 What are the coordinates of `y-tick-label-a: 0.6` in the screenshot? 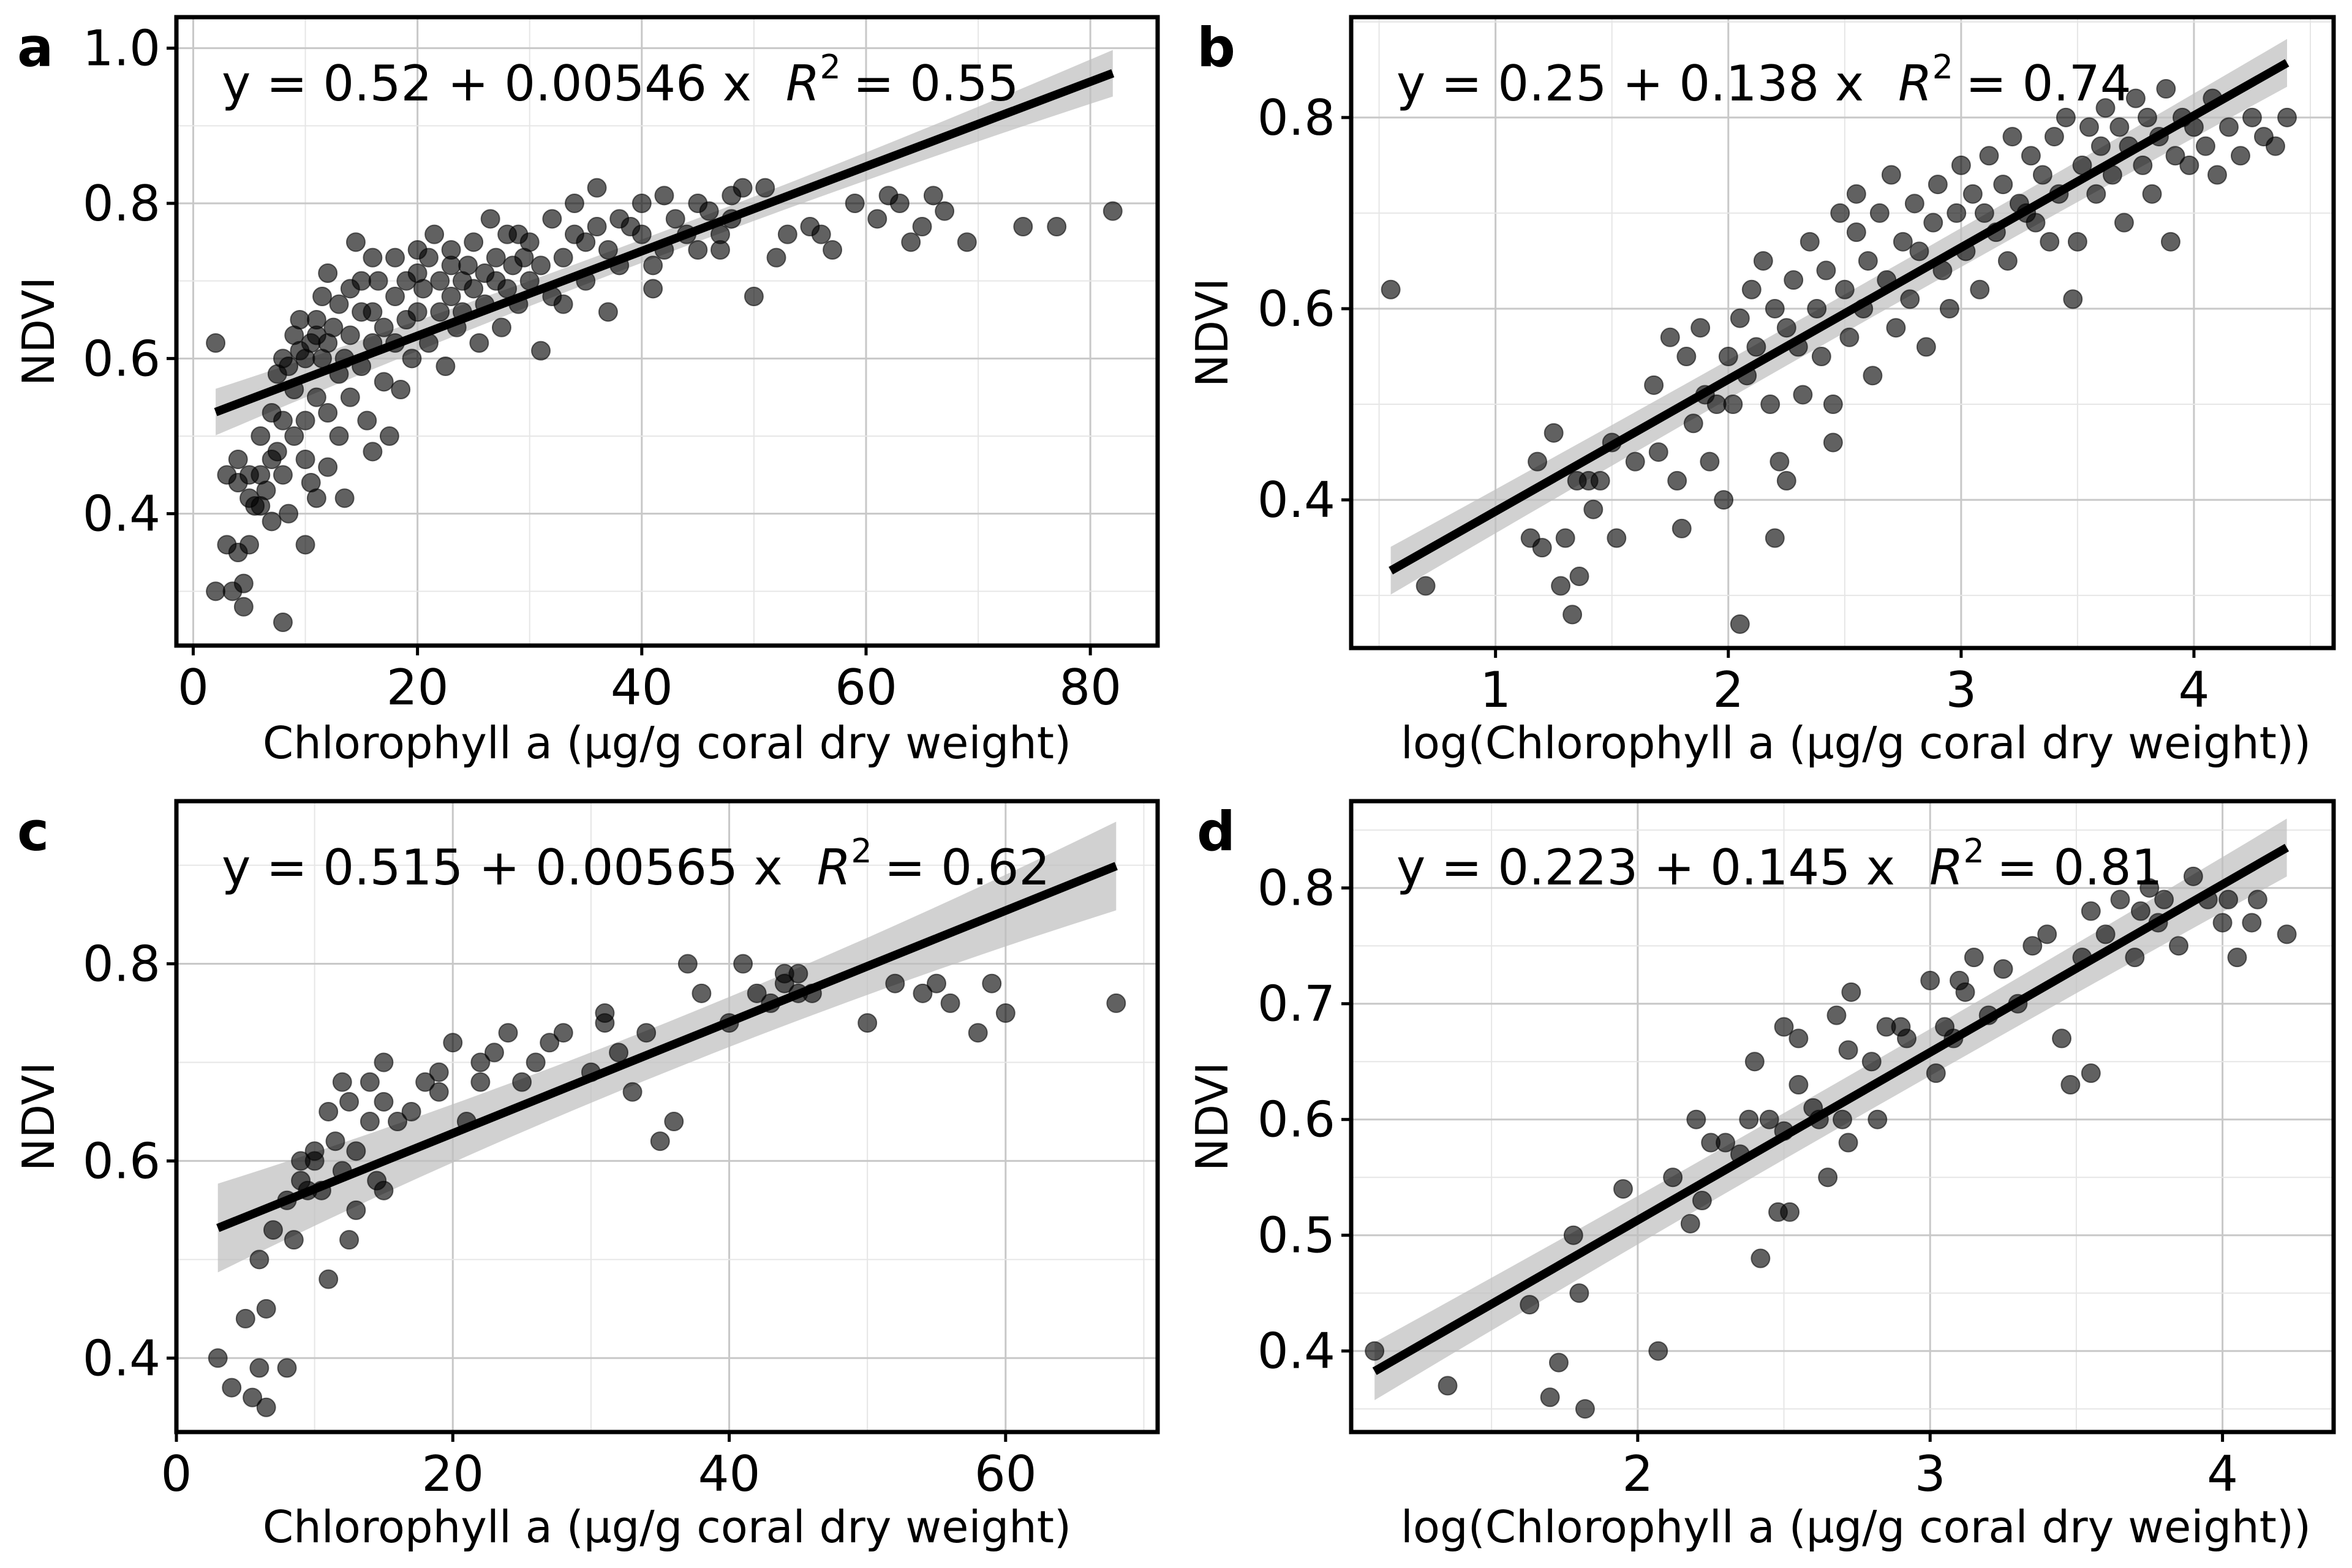 It's located at (122, 359).